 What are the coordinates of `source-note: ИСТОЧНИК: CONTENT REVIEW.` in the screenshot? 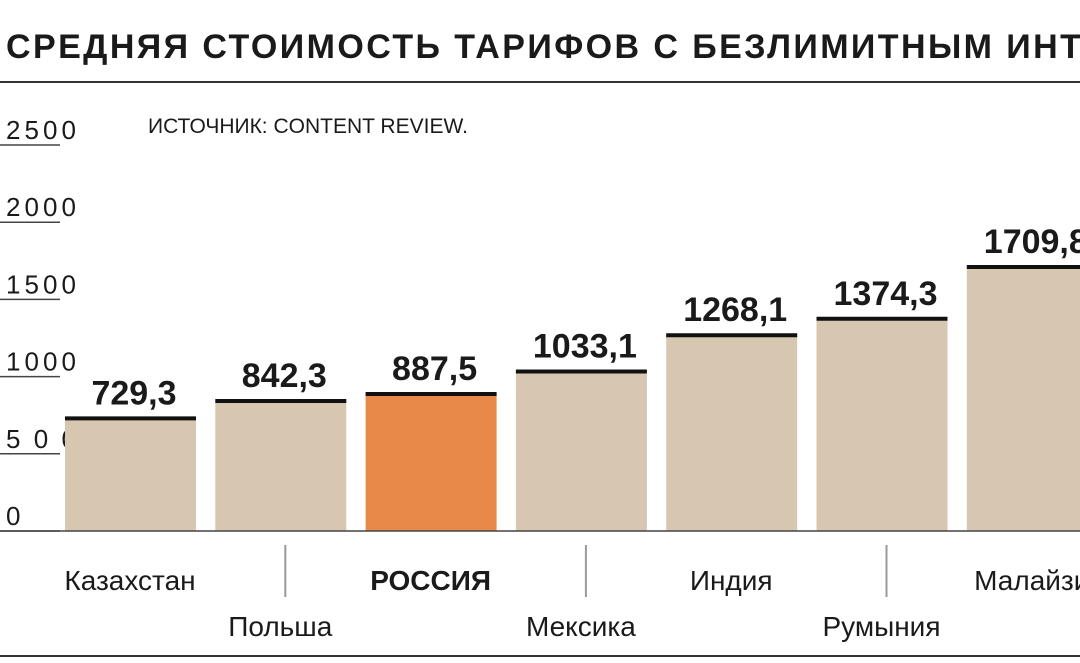 It's located at (308, 126).